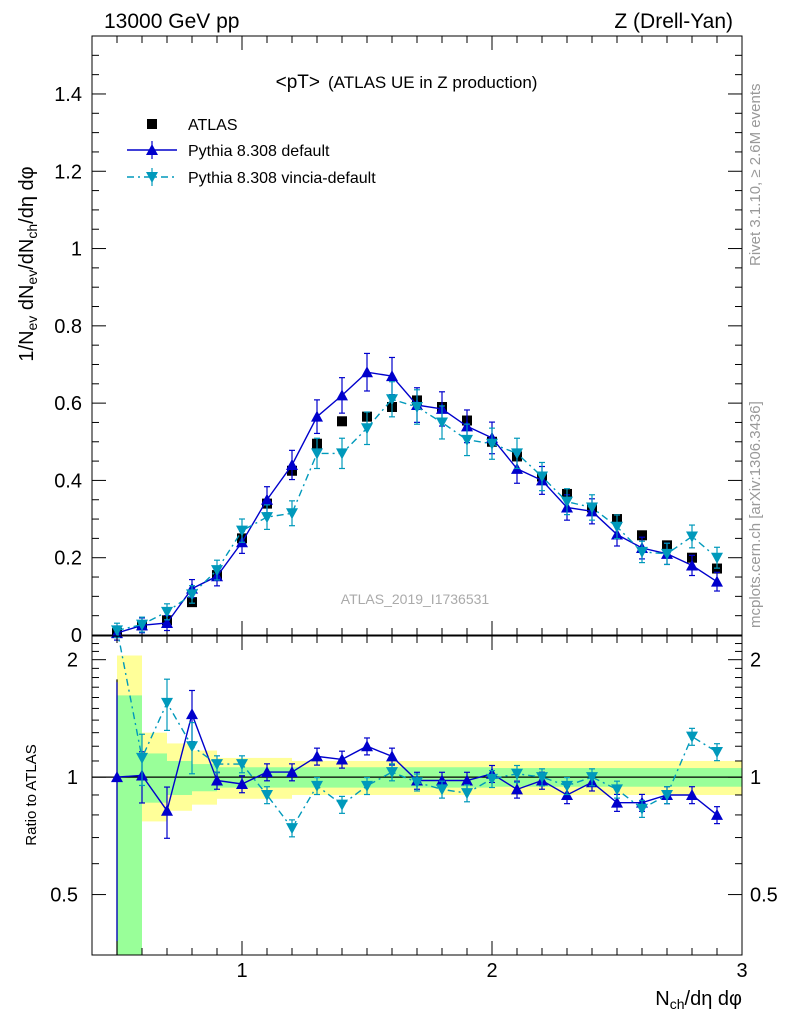 The image size is (786, 1024). What do you see at coordinates (213, 125) in the screenshot?
I see `legend-label: ATLAS` at bounding box center [213, 125].